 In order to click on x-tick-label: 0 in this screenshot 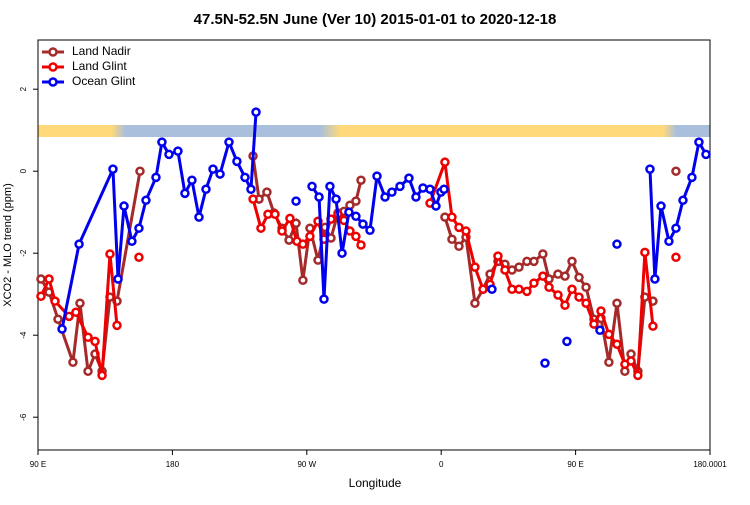, I will do `click(441, 464)`.